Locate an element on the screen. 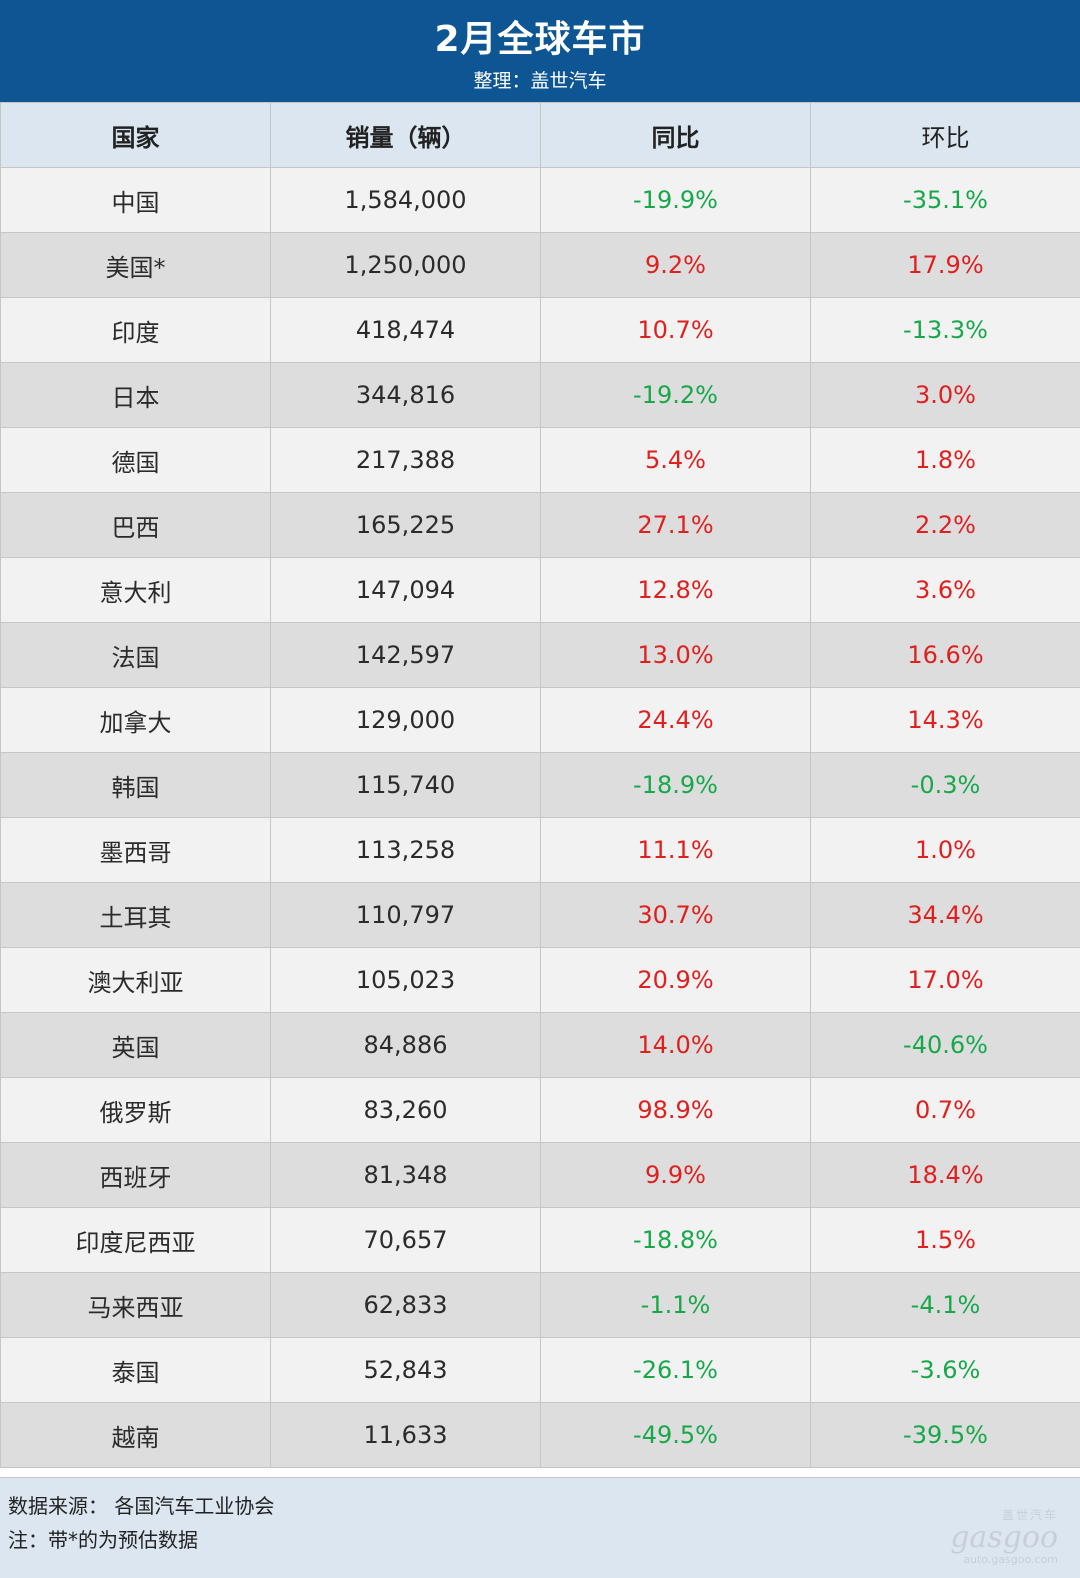 Image resolution: width=1080 pixels, height=1578 pixels. cell-country: 马来西亚 is located at coordinates (136, 1305).